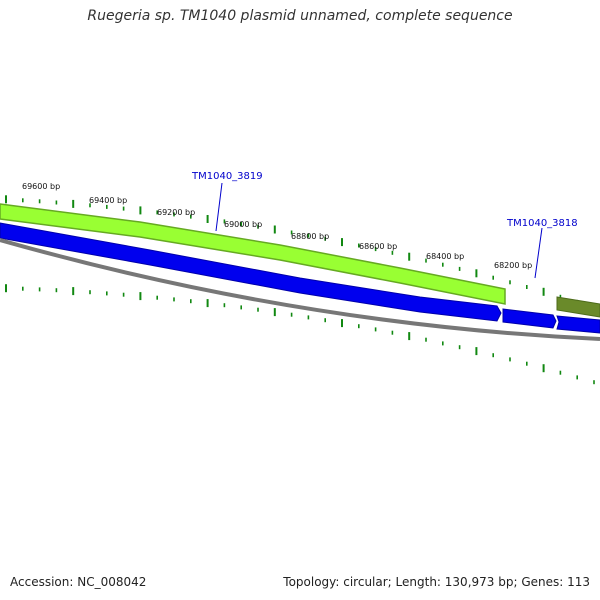  What do you see at coordinates (310, 236) in the screenshot?
I see `tick-label: 68800 bp` at bounding box center [310, 236].